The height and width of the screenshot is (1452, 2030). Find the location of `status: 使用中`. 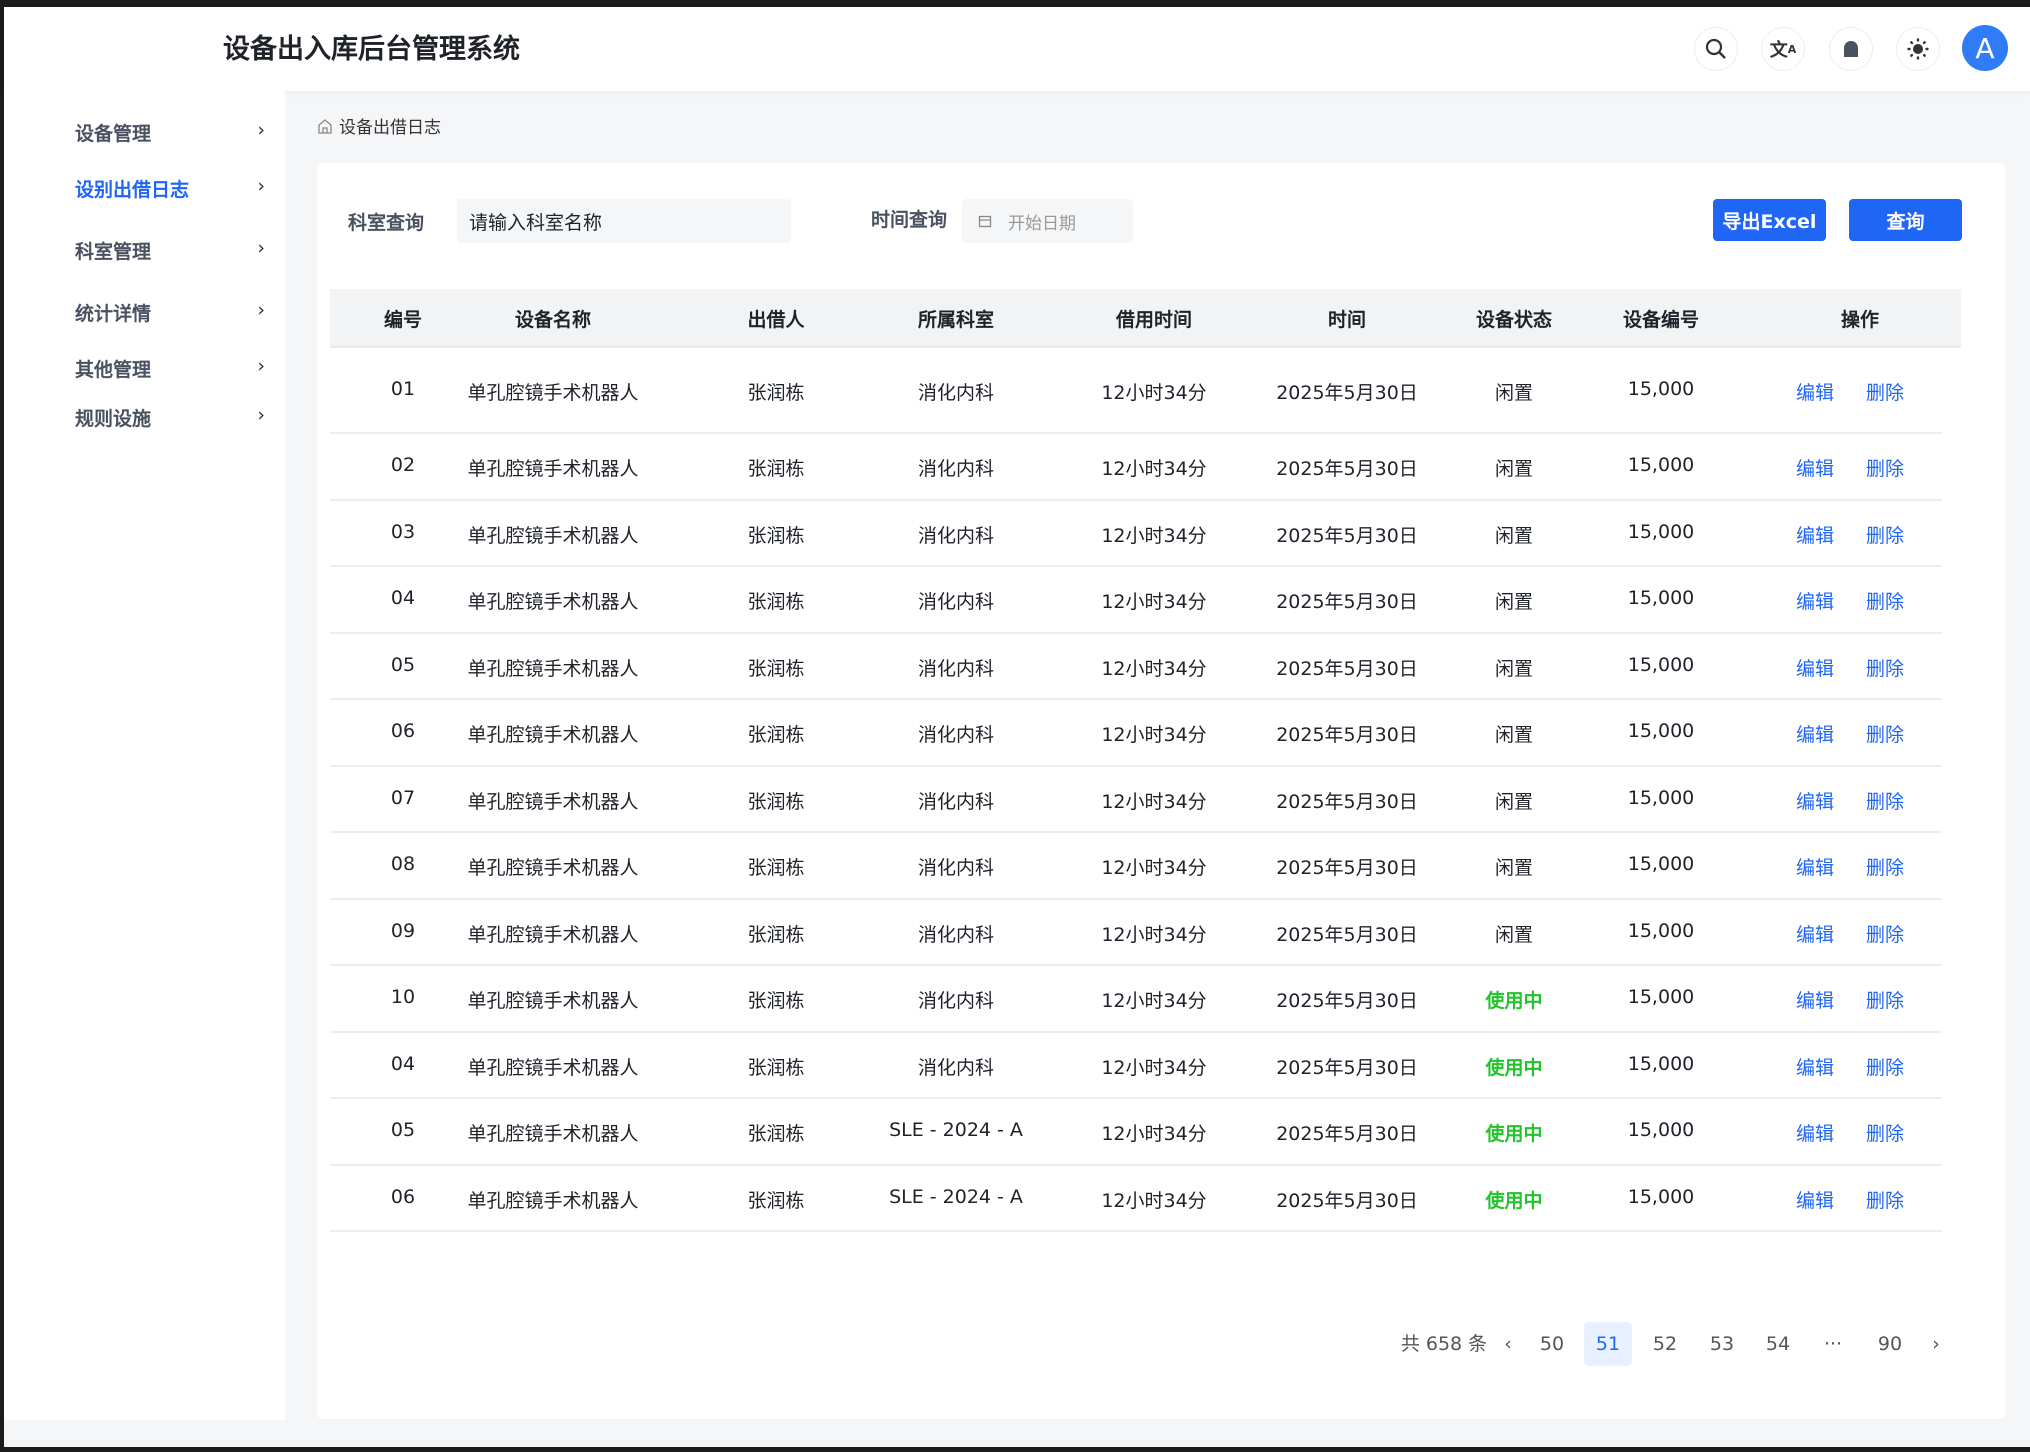

status: 使用中 is located at coordinates (1514, 1001).